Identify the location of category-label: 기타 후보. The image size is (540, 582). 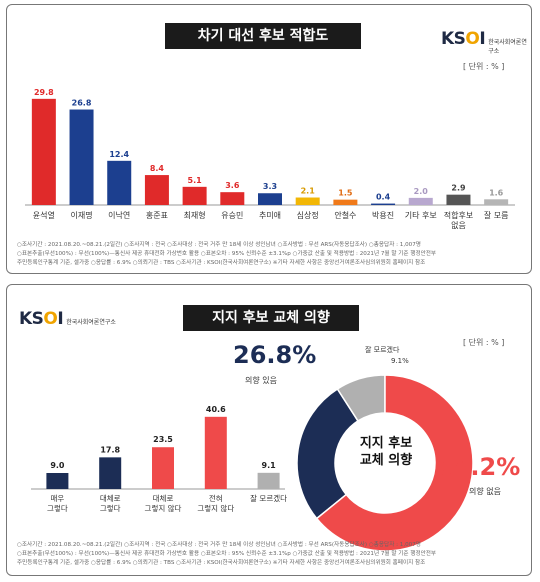
(421, 215).